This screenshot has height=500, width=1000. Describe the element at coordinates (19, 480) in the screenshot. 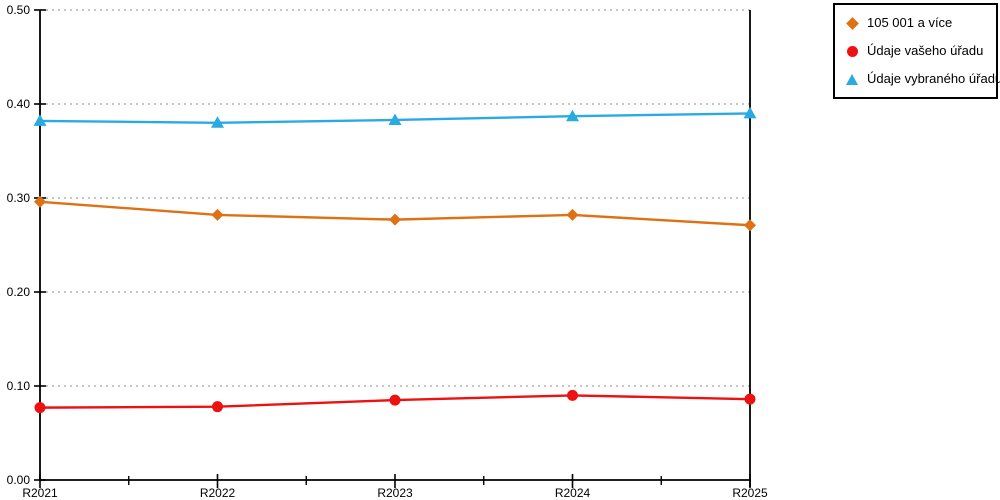

I see `y-axis-tick-label: 0.00` at that location.